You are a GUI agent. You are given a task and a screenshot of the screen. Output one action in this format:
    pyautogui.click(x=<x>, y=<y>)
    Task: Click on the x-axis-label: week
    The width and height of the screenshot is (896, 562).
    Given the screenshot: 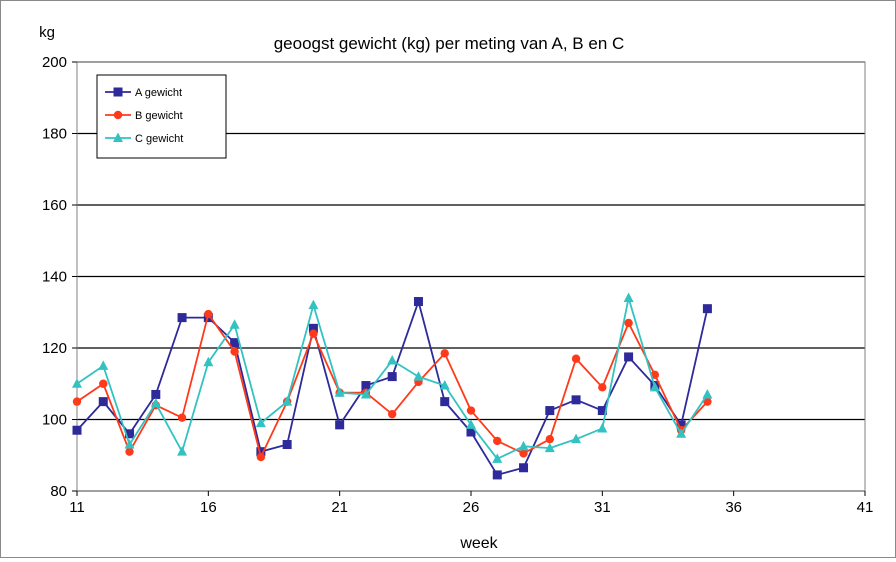 What is the action you would take?
    pyautogui.click(x=478, y=543)
    